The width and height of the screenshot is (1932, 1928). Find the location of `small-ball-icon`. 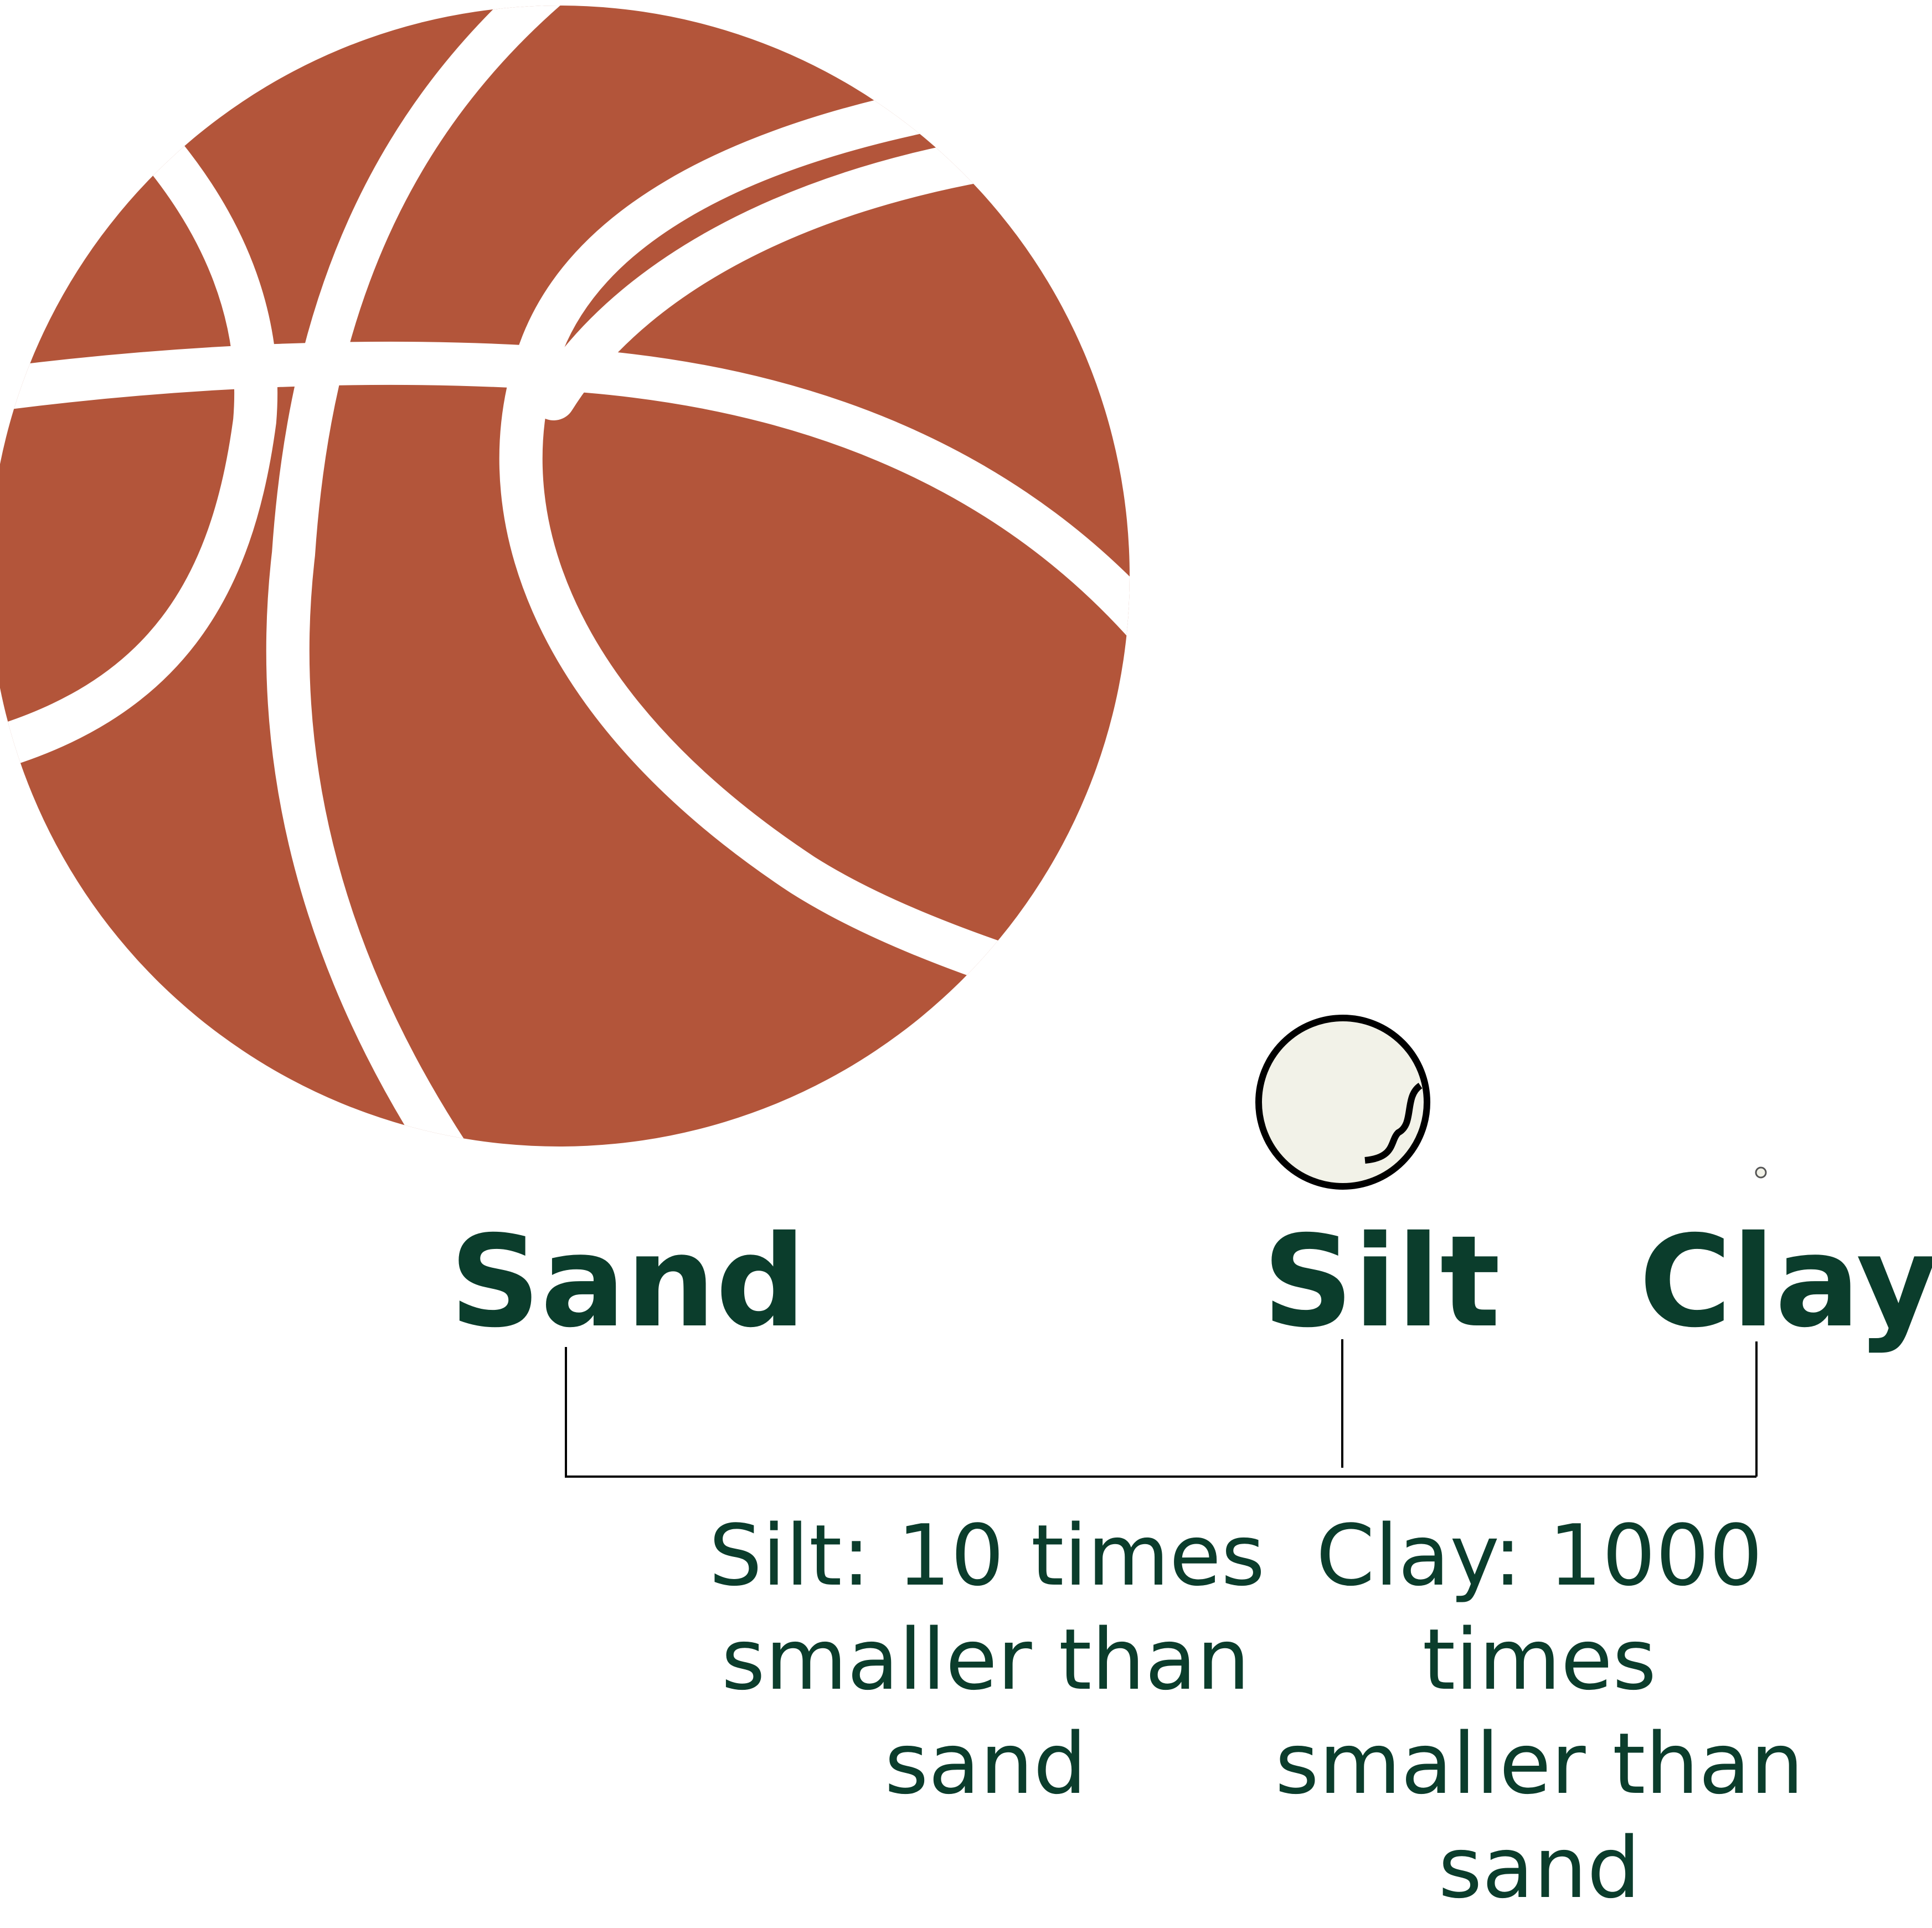

small-ball-icon is located at coordinates (1342, 1102).